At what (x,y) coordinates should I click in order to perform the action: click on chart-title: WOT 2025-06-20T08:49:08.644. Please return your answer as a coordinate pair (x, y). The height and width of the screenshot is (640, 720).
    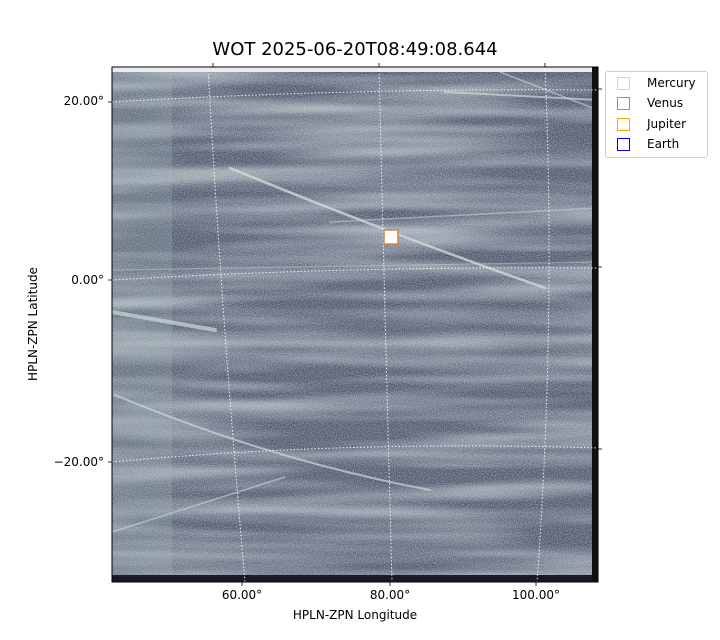
    Looking at the image, I should click on (355, 49).